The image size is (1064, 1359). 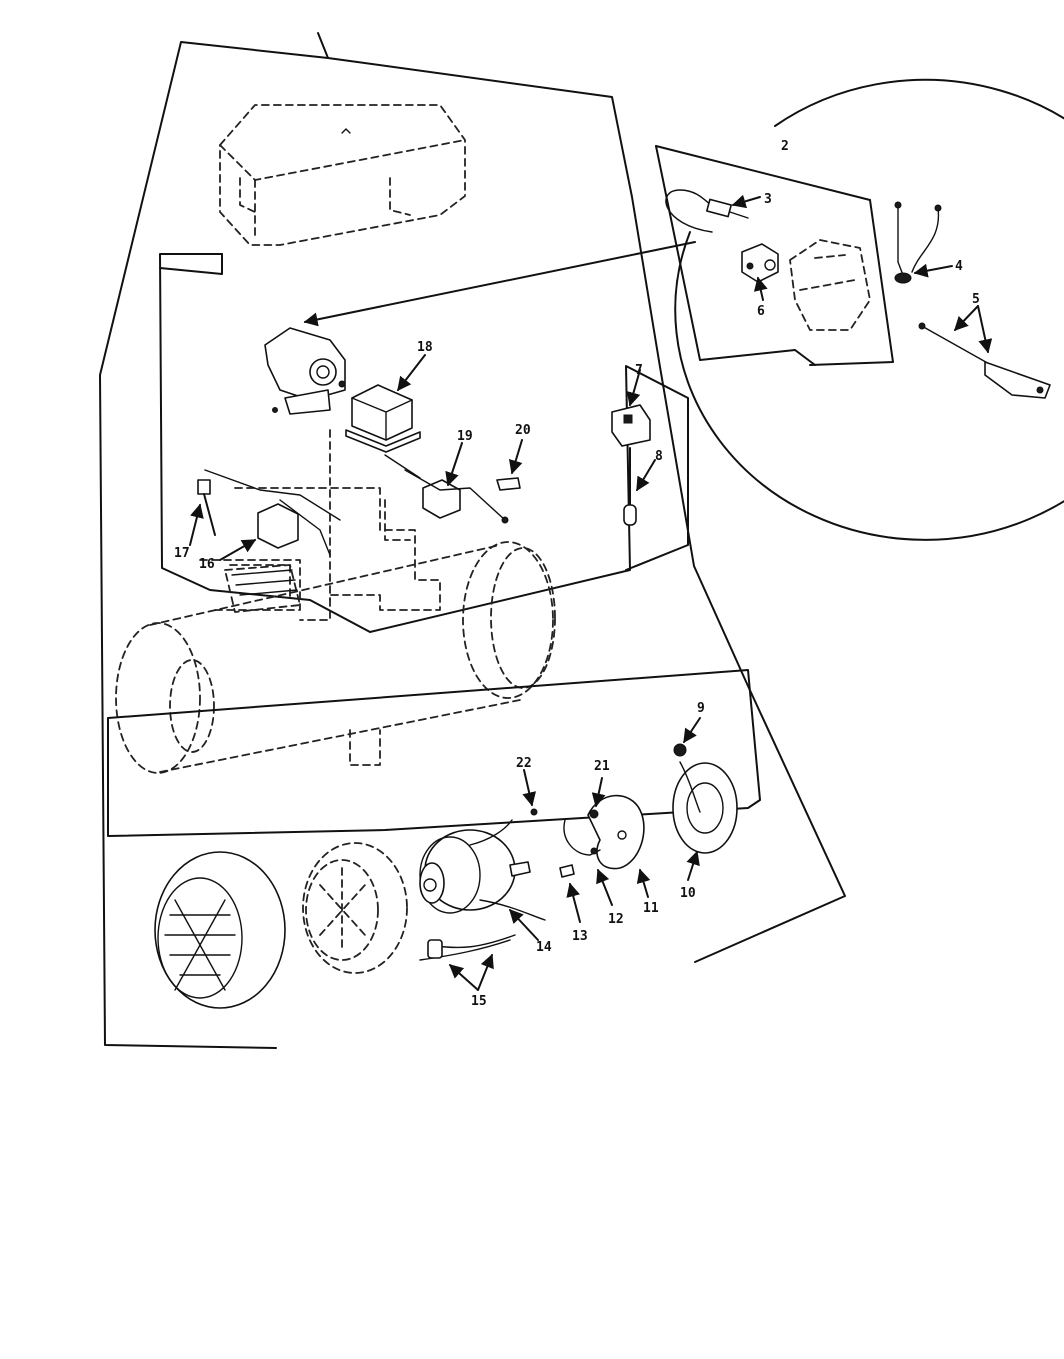 I want to click on callout-2: 2, so click(x=785, y=146).